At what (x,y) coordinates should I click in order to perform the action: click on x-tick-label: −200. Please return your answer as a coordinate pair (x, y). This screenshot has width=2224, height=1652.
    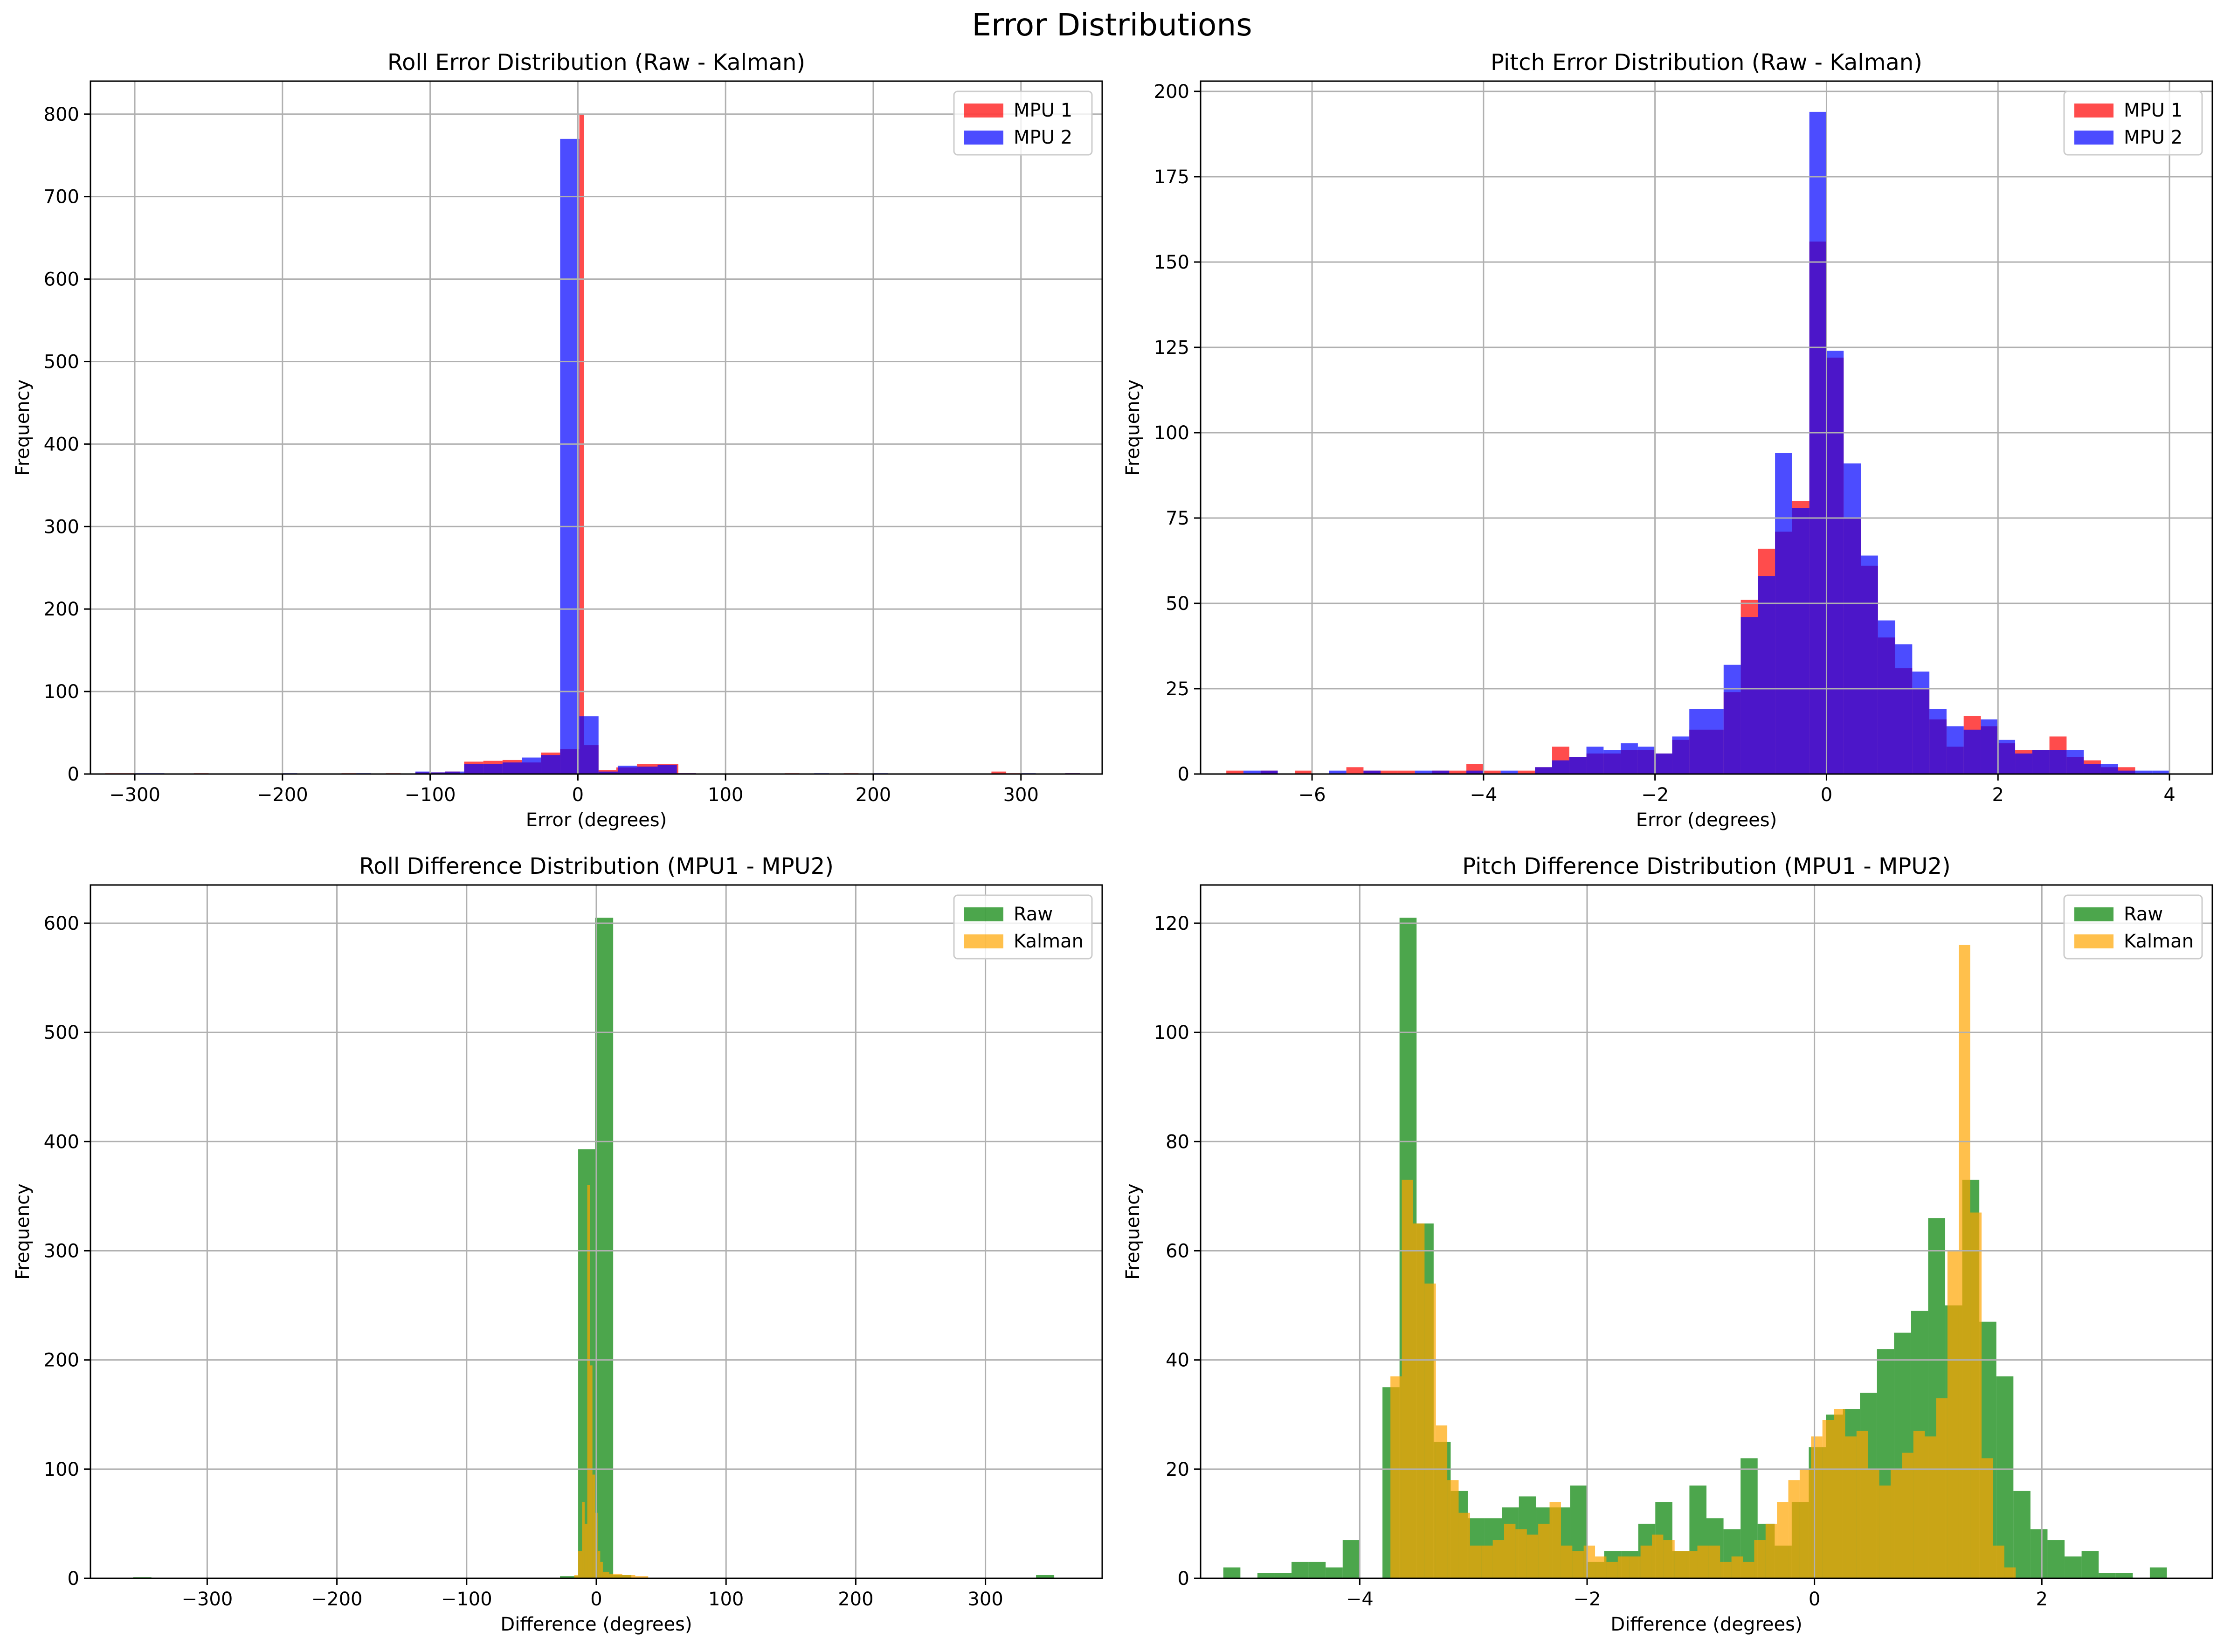
    Looking at the image, I should click on (337, 1599).